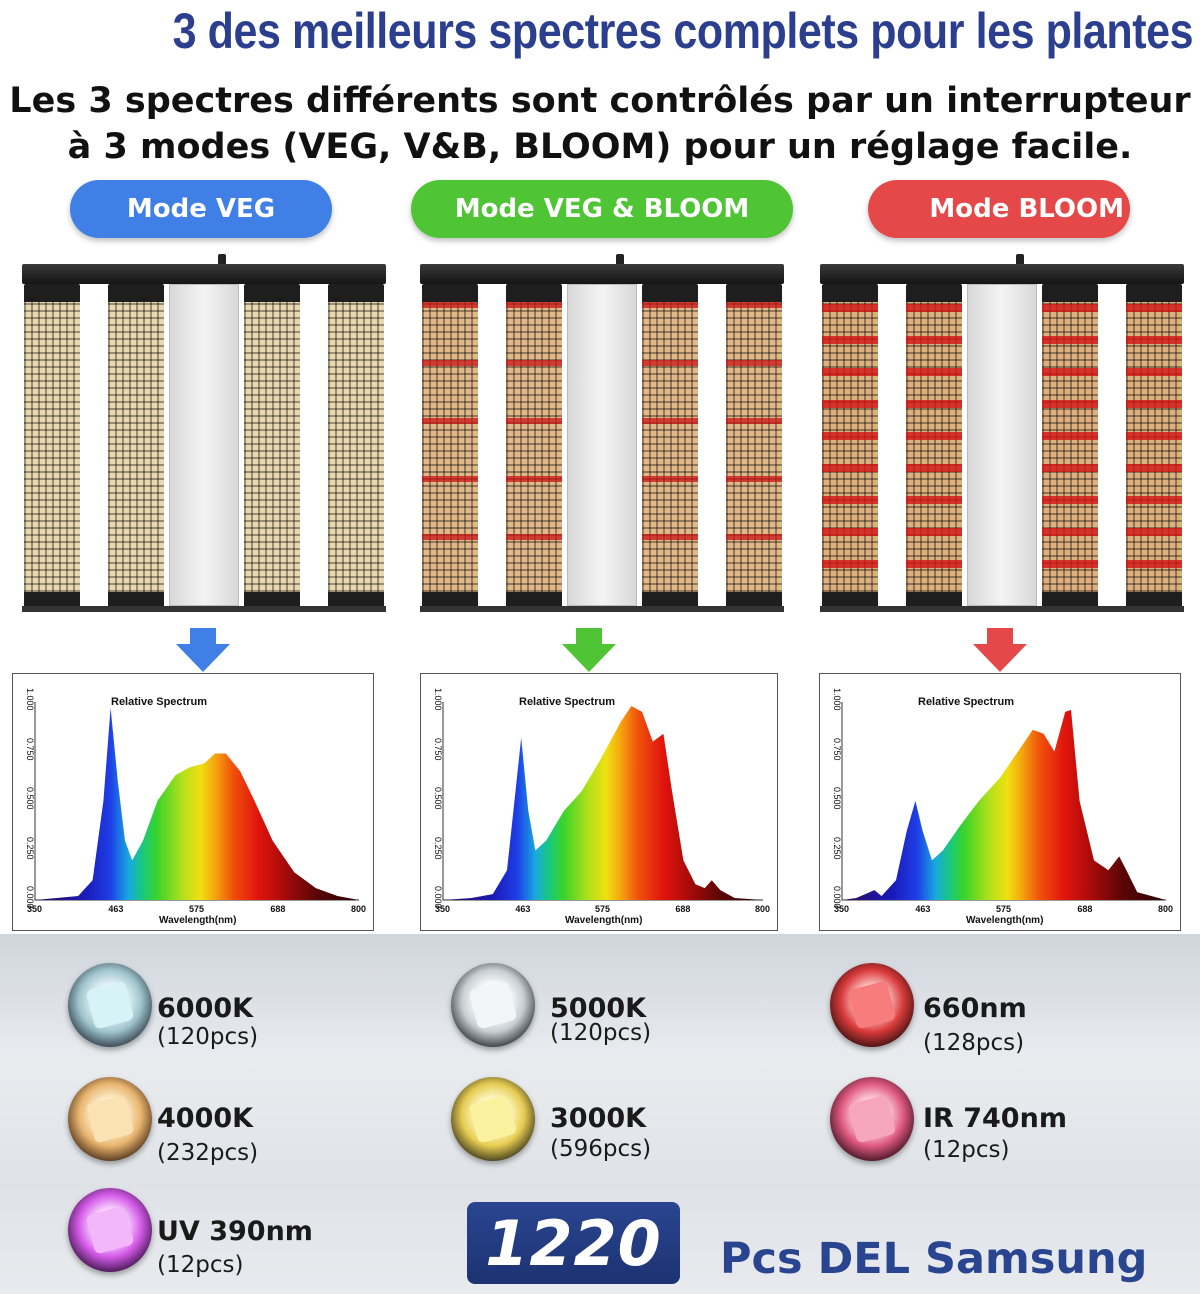 Image resolution: width=1200 pixels, height=1294 pixels. Describe the element at coordinates (110, 1119) in the screenshot. I see `neutral-white-led-icon` at that location.